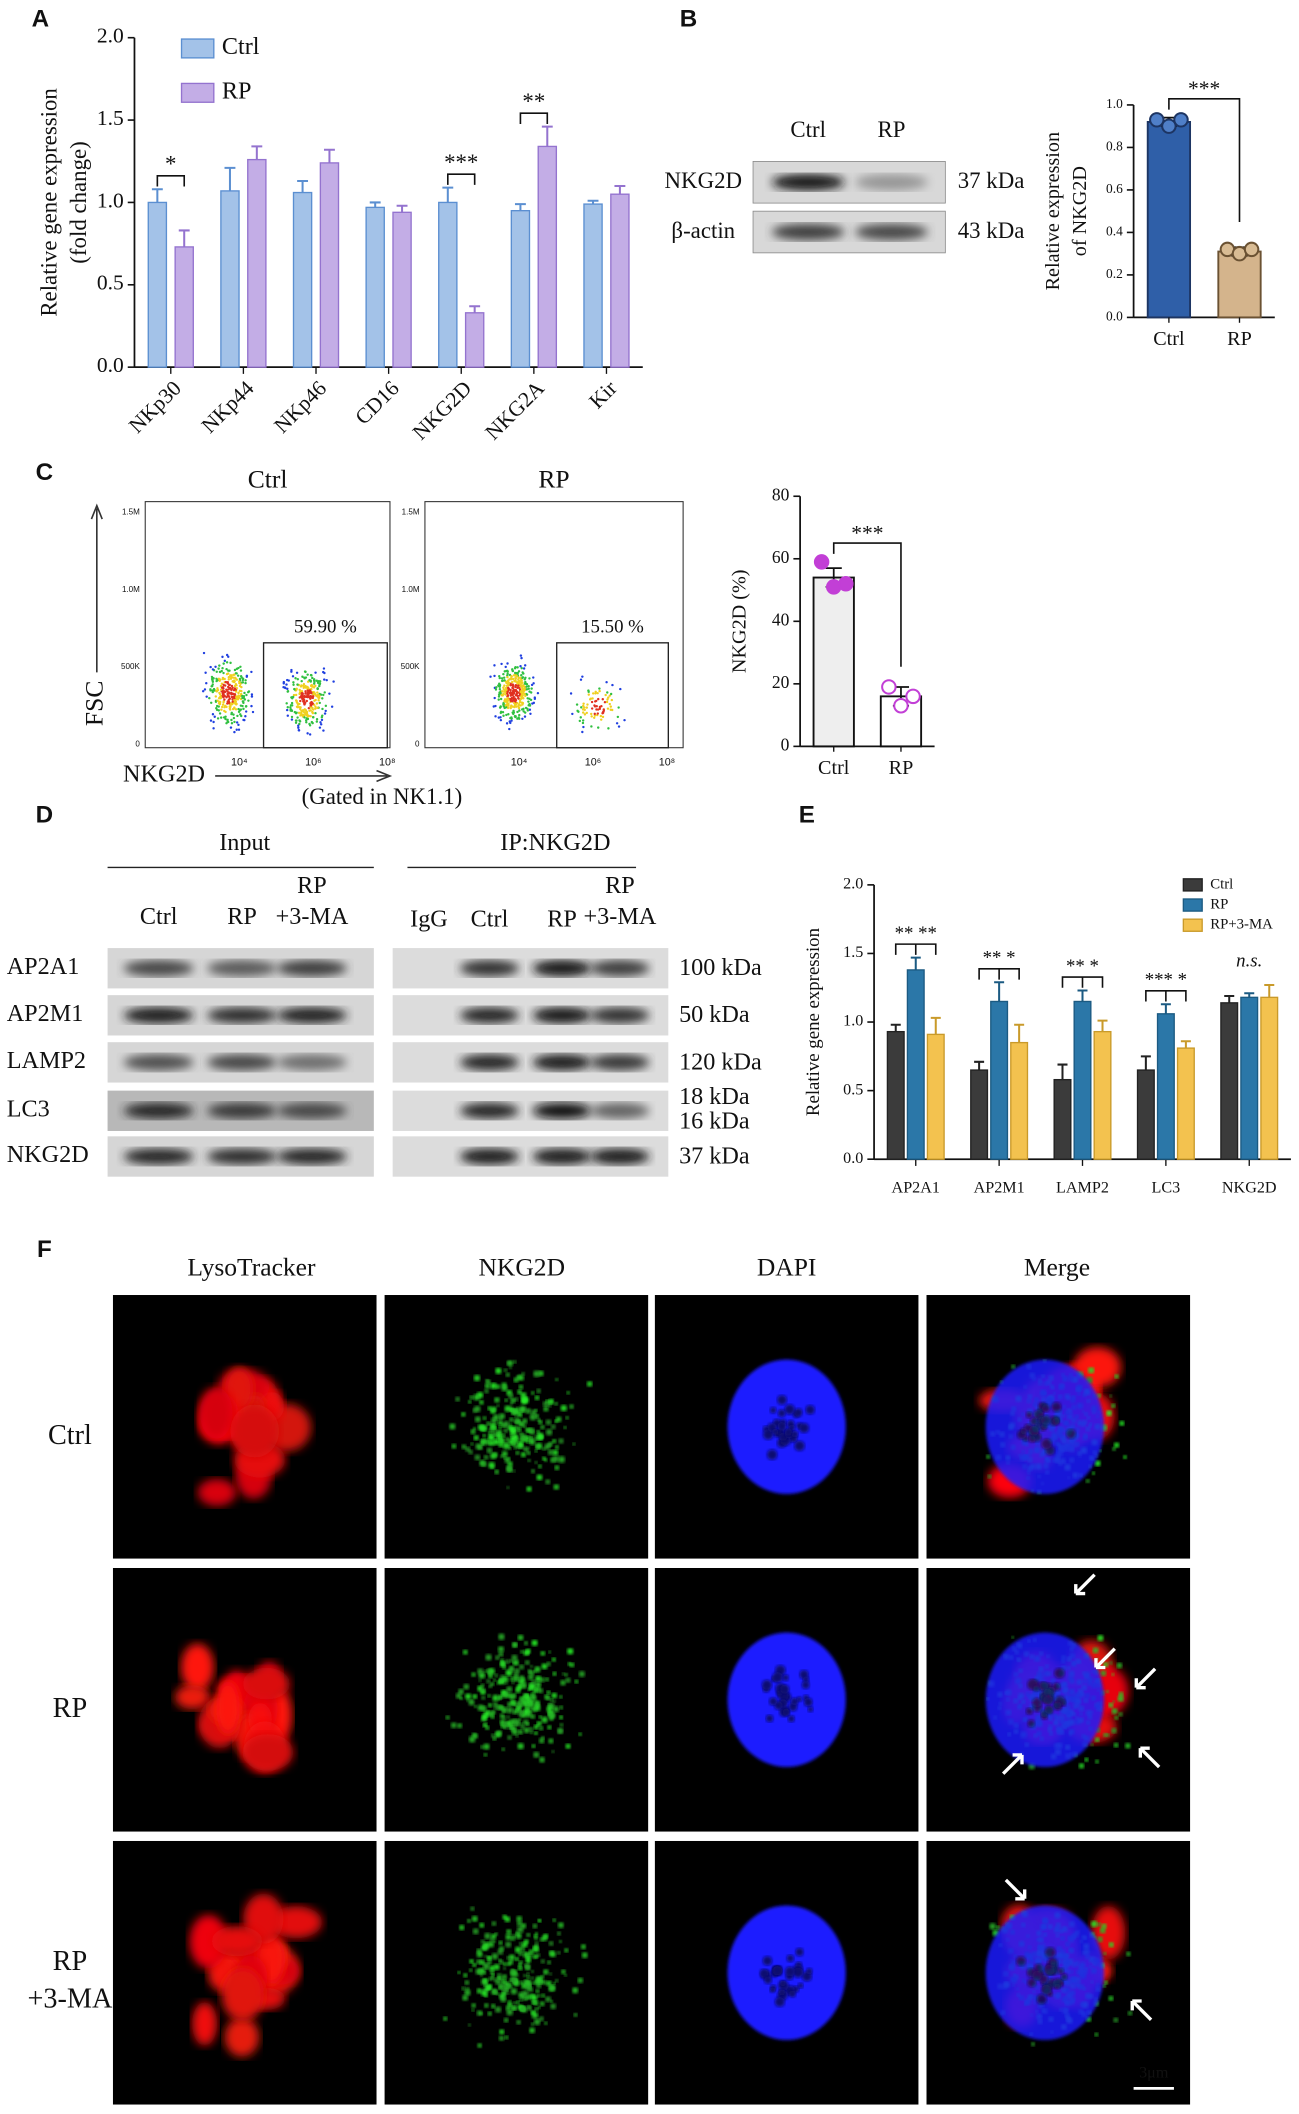 This screenshot has width=1299, height=2114. Describe the element at coordinates (96, 588) in the screenshot. I see `axis-arrow` at that location.